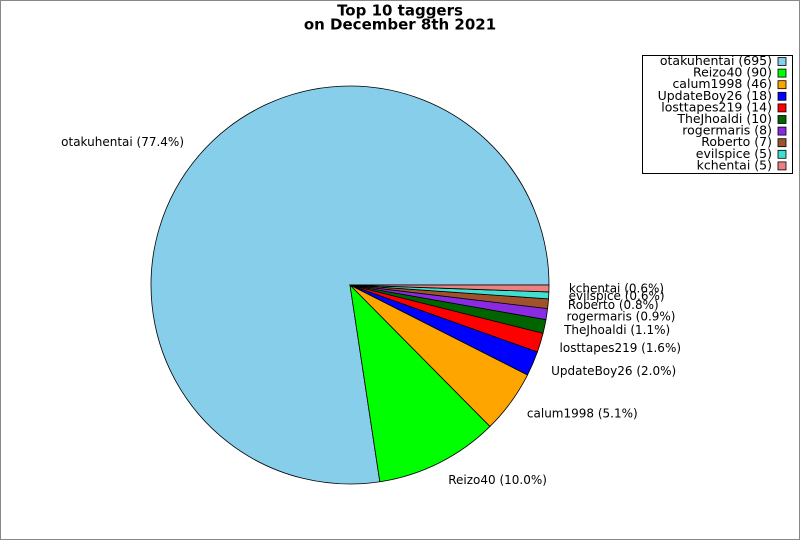  What do you see at coordinates (621, 317) in the screenshot?
I see `slice-label: rogermaris (0.9%)` at bounding box center [621, 317].